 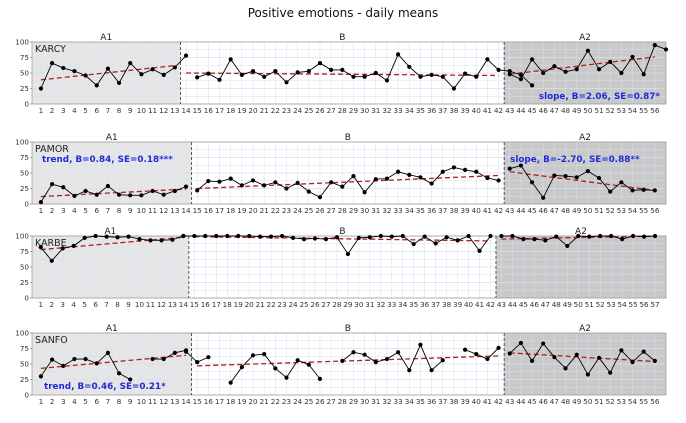 What do you see at coordinates (359, 304) in the screenshot?
I see `x-tick-label: 30` at bounding box center [359, 304].